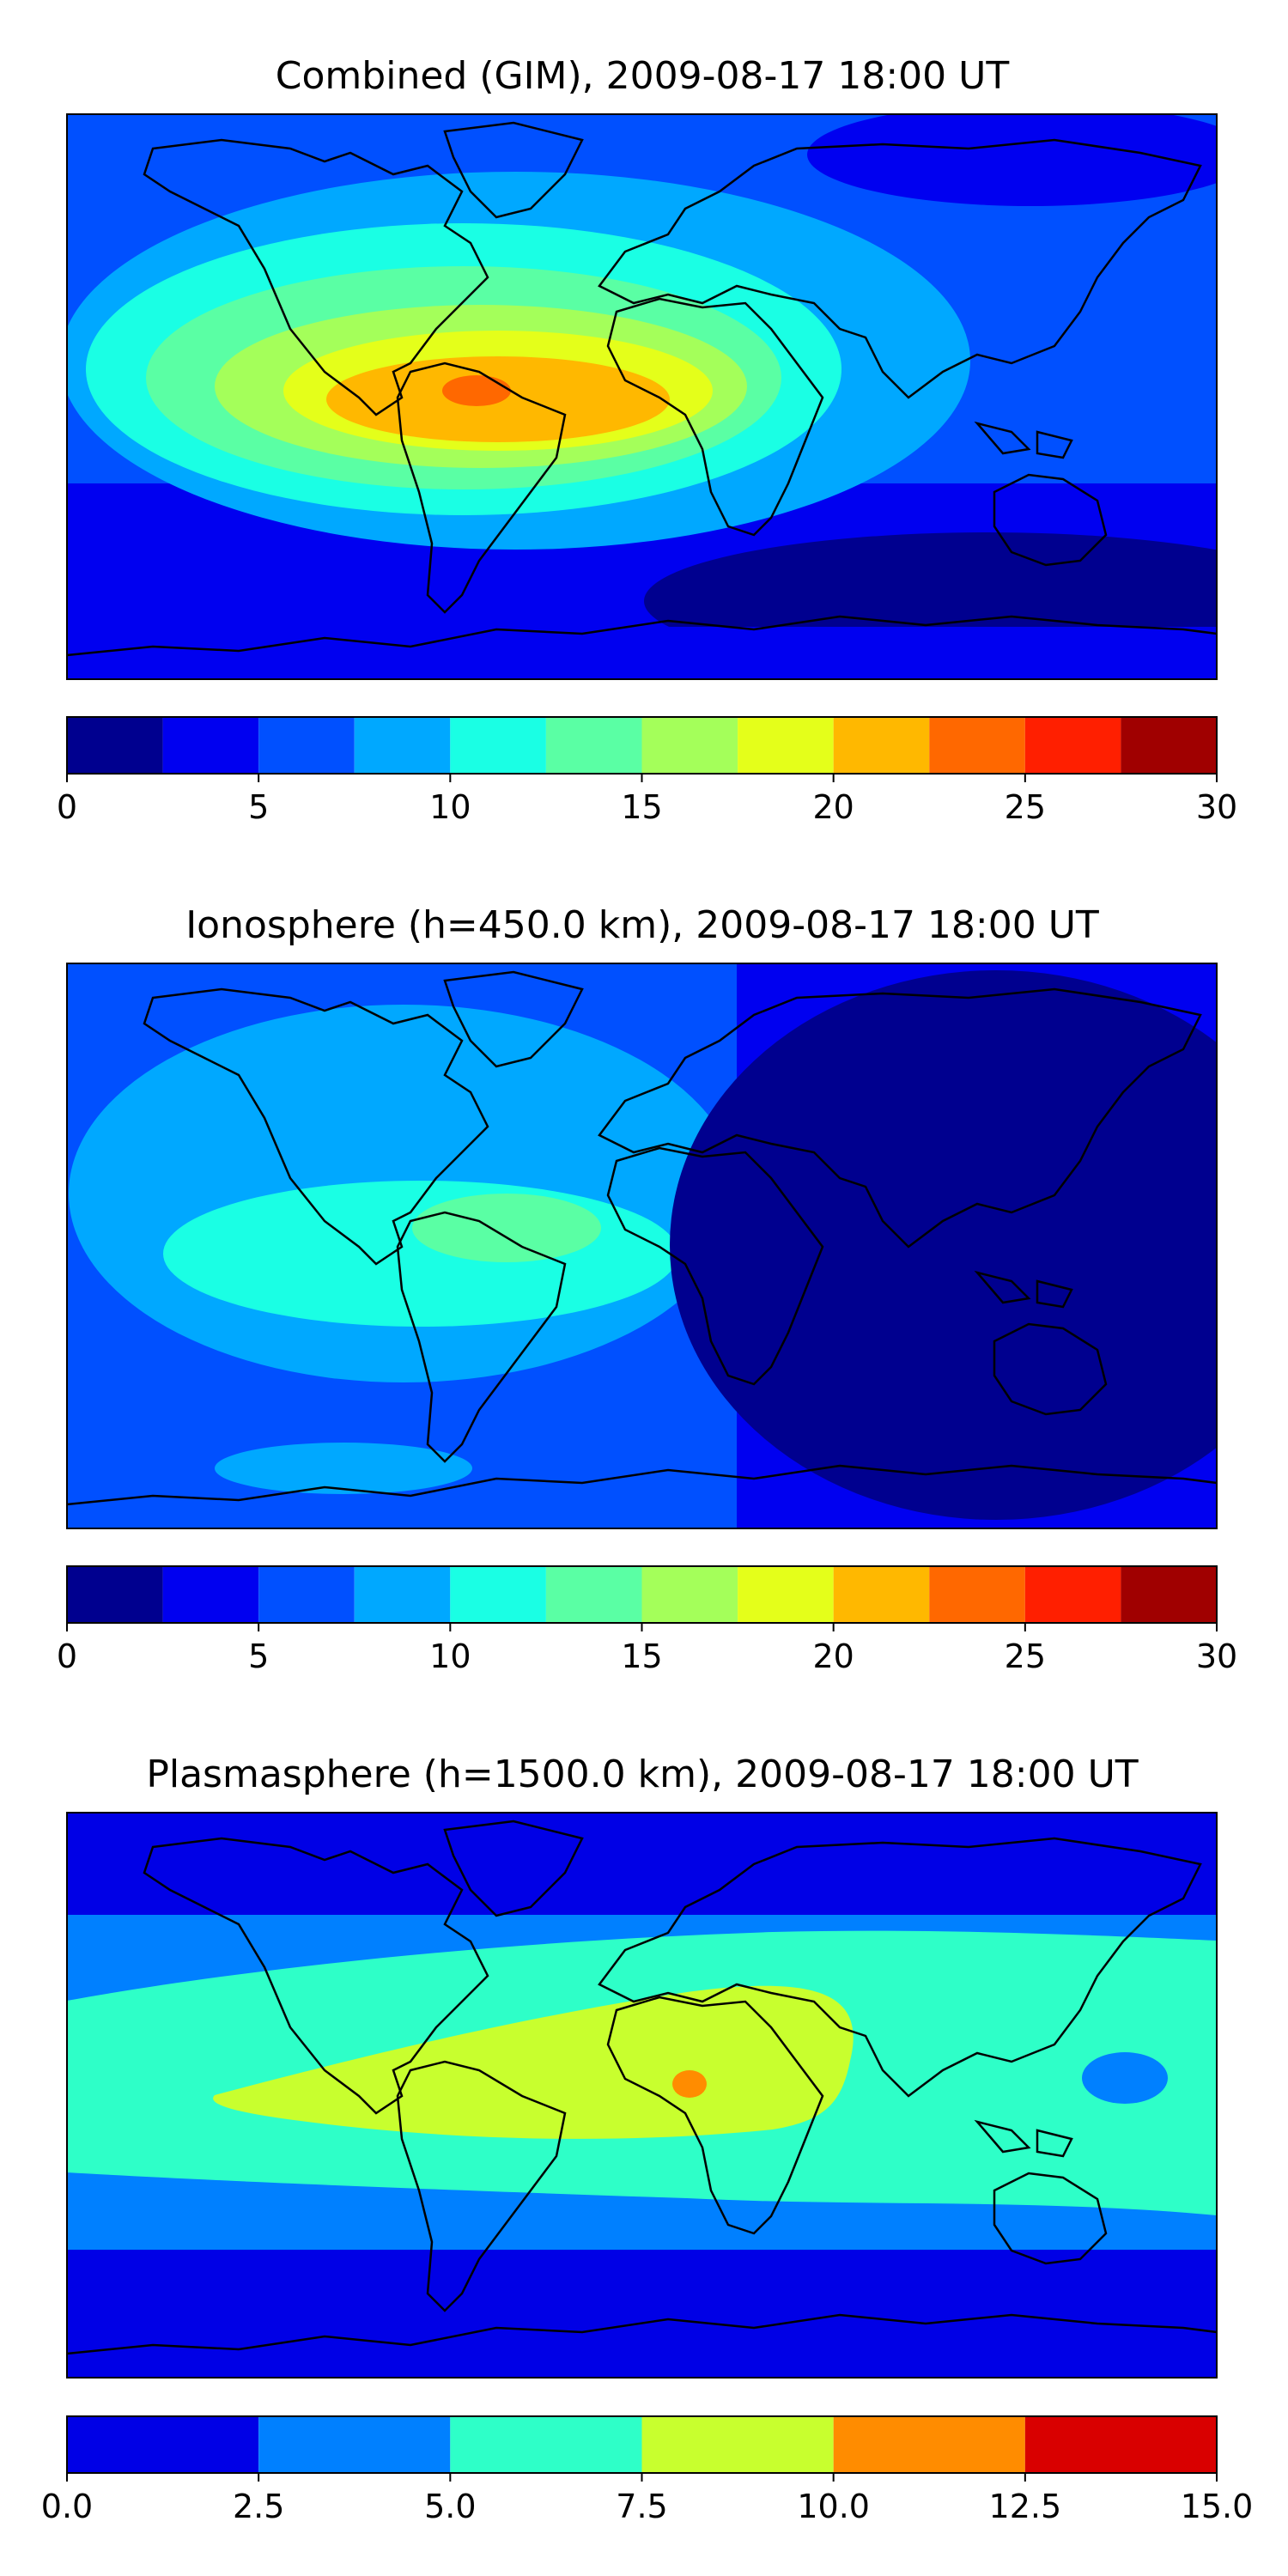  I want to click on colorbar-tick-label: 10.0, so click(834, 2507).